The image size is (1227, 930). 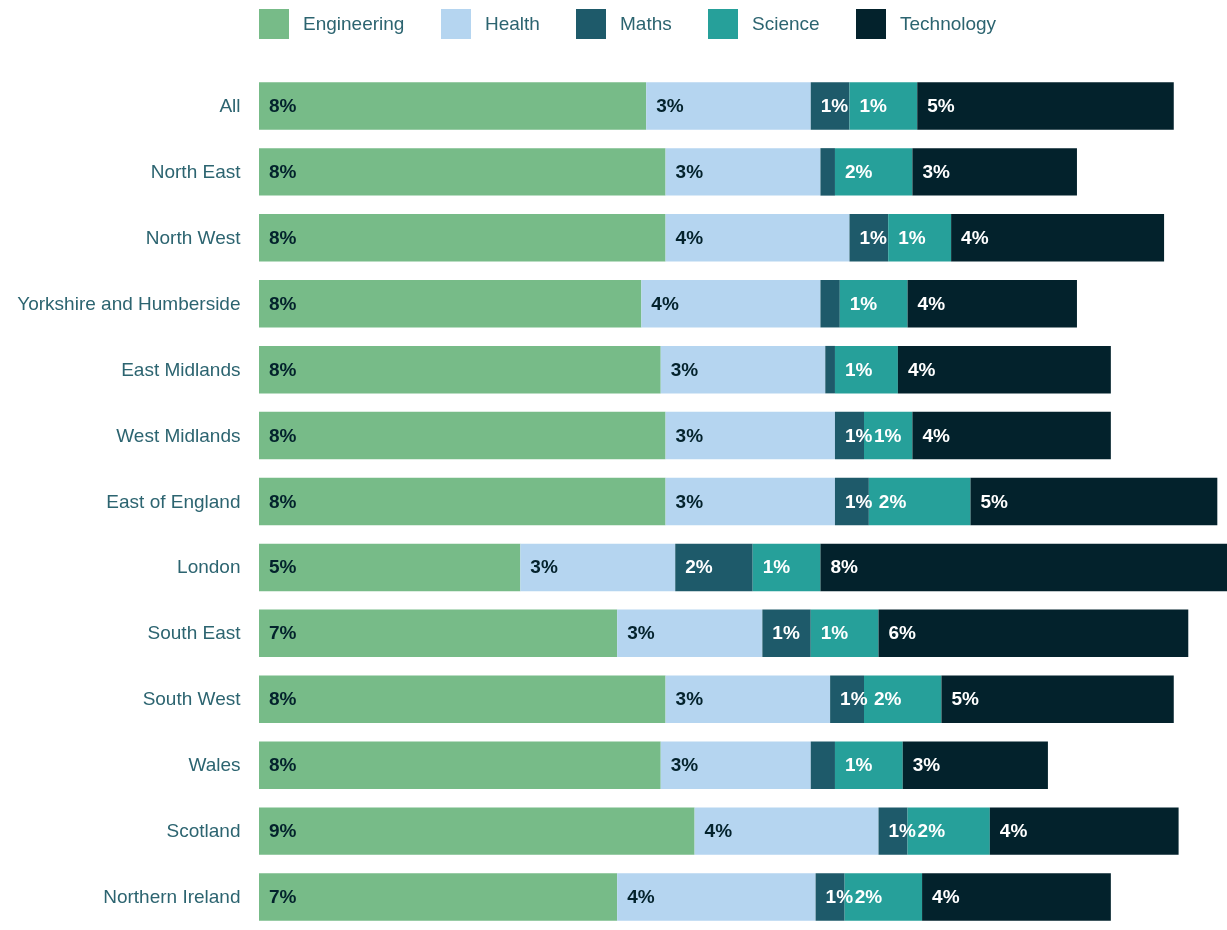 I want to click on y-tick-label: Wales, so click(x=214, y=765).